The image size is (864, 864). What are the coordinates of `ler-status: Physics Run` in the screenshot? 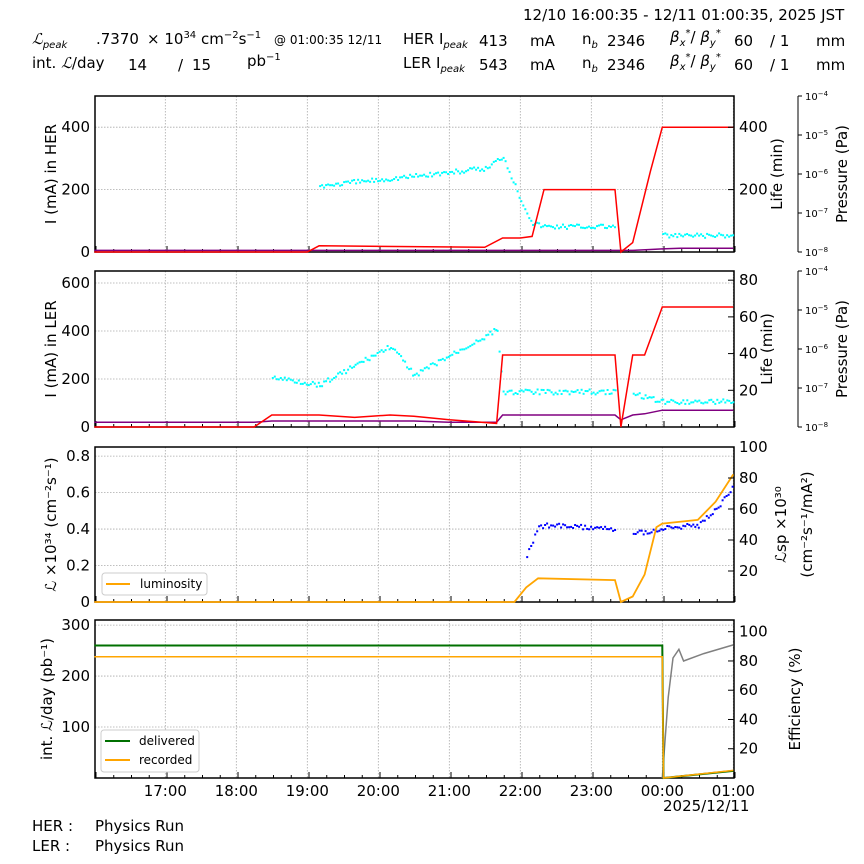 It's located at (140, 846).